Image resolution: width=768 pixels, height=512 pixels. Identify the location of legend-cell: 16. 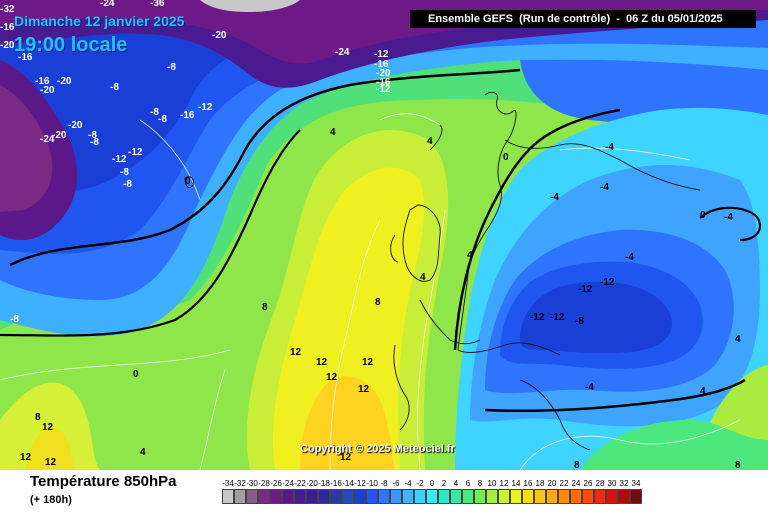
(528, 493).